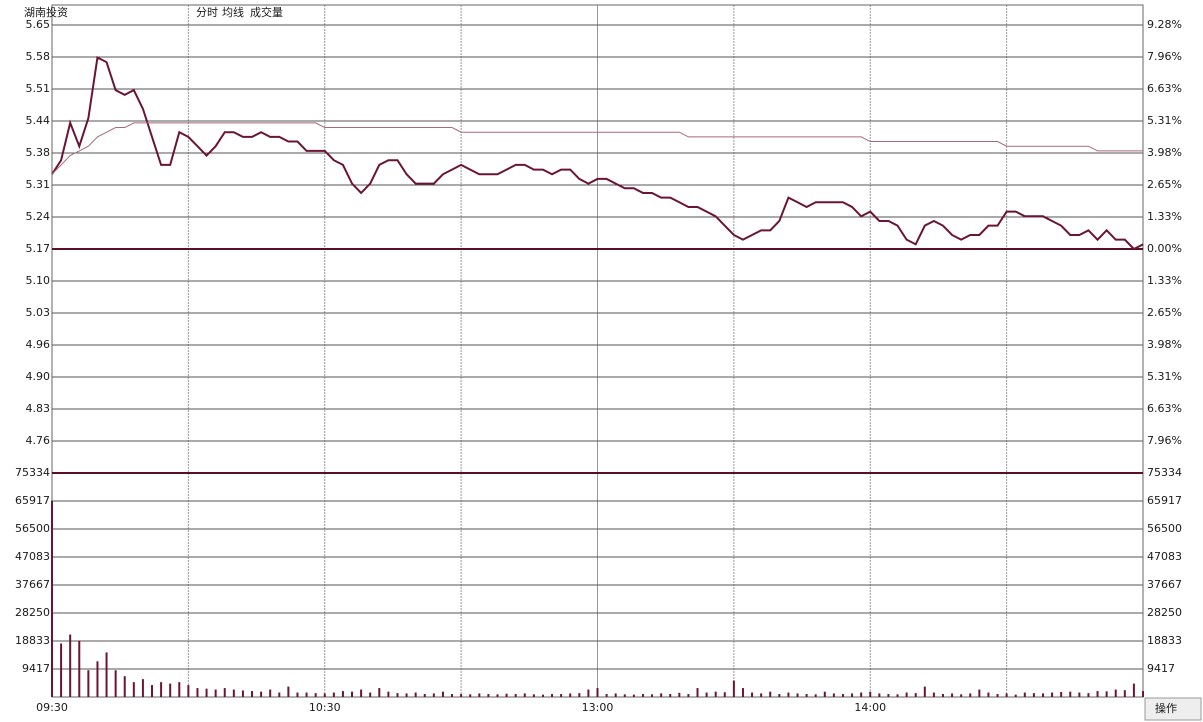  Describe the element at coordinates (32, 640) in the screenshot. I see `y-tick-label: 18833` at that location.